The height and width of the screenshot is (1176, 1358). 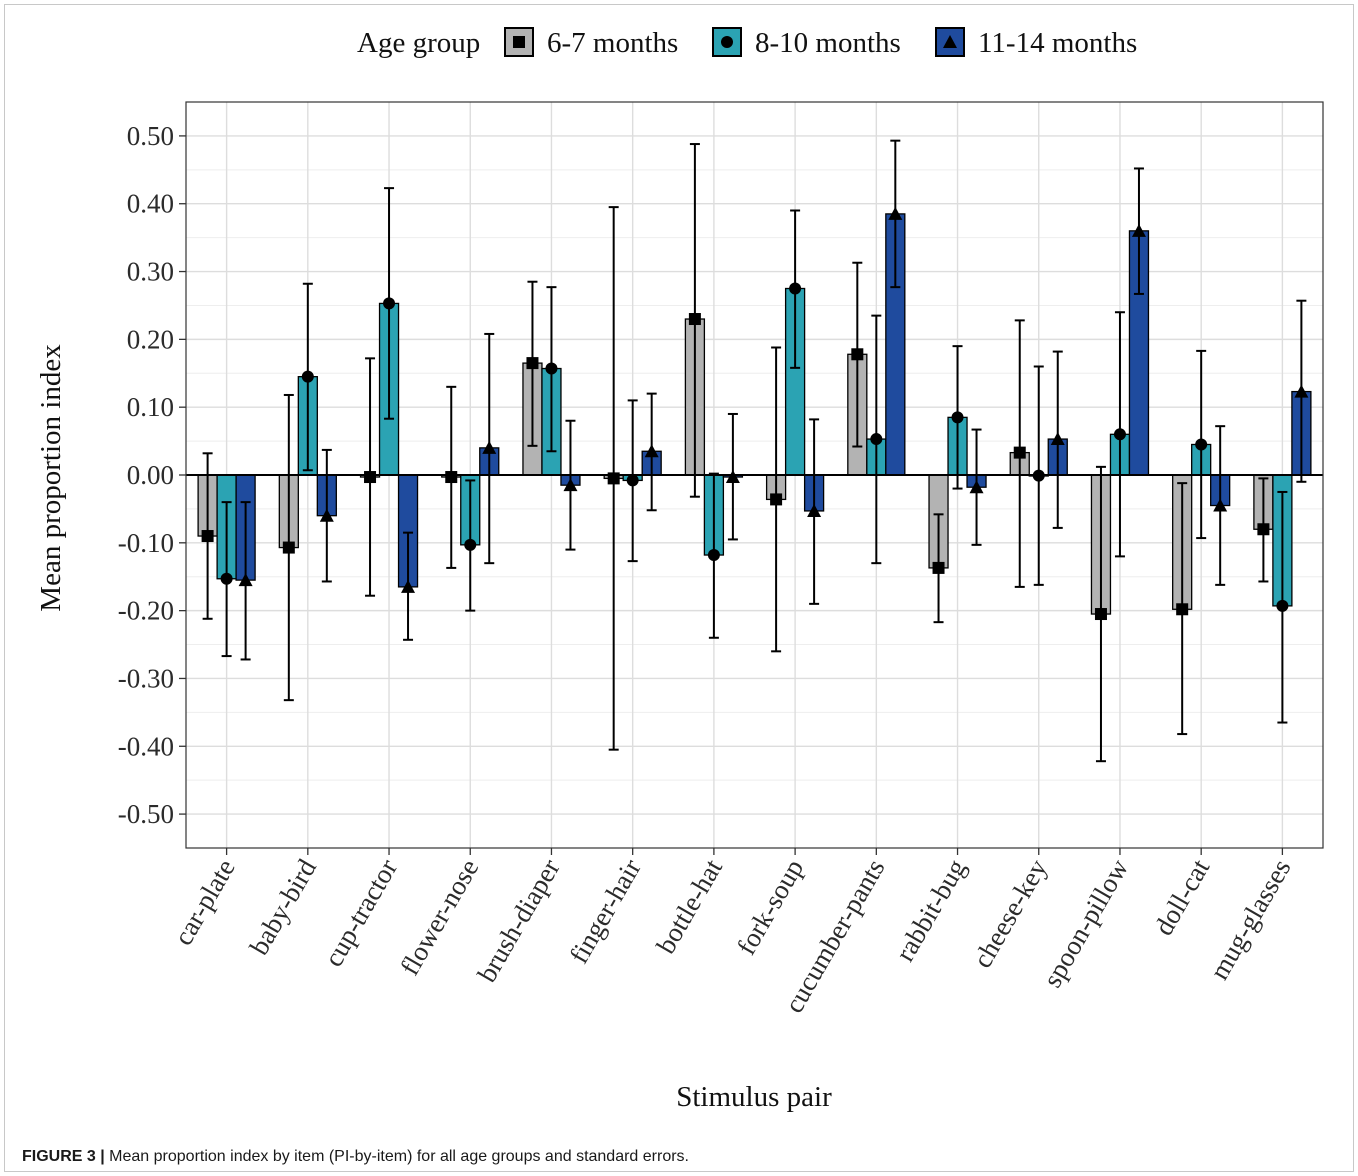 What do you see at coordinates (950, 41) in the screenshot?
I see `legend-triangle-marker` at bounding box center [950, 41].